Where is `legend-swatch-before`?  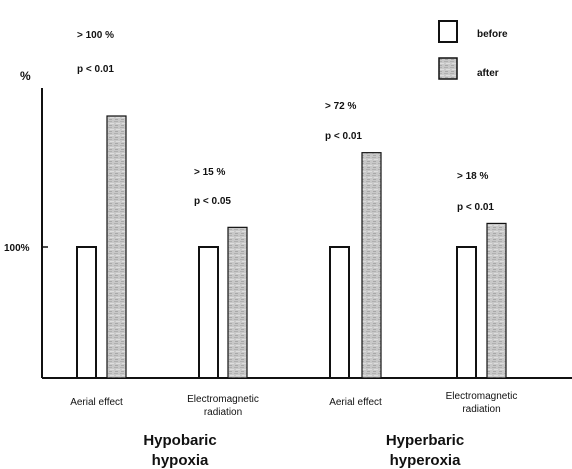 legend-swatch-before is located at coordinates (448, 31).